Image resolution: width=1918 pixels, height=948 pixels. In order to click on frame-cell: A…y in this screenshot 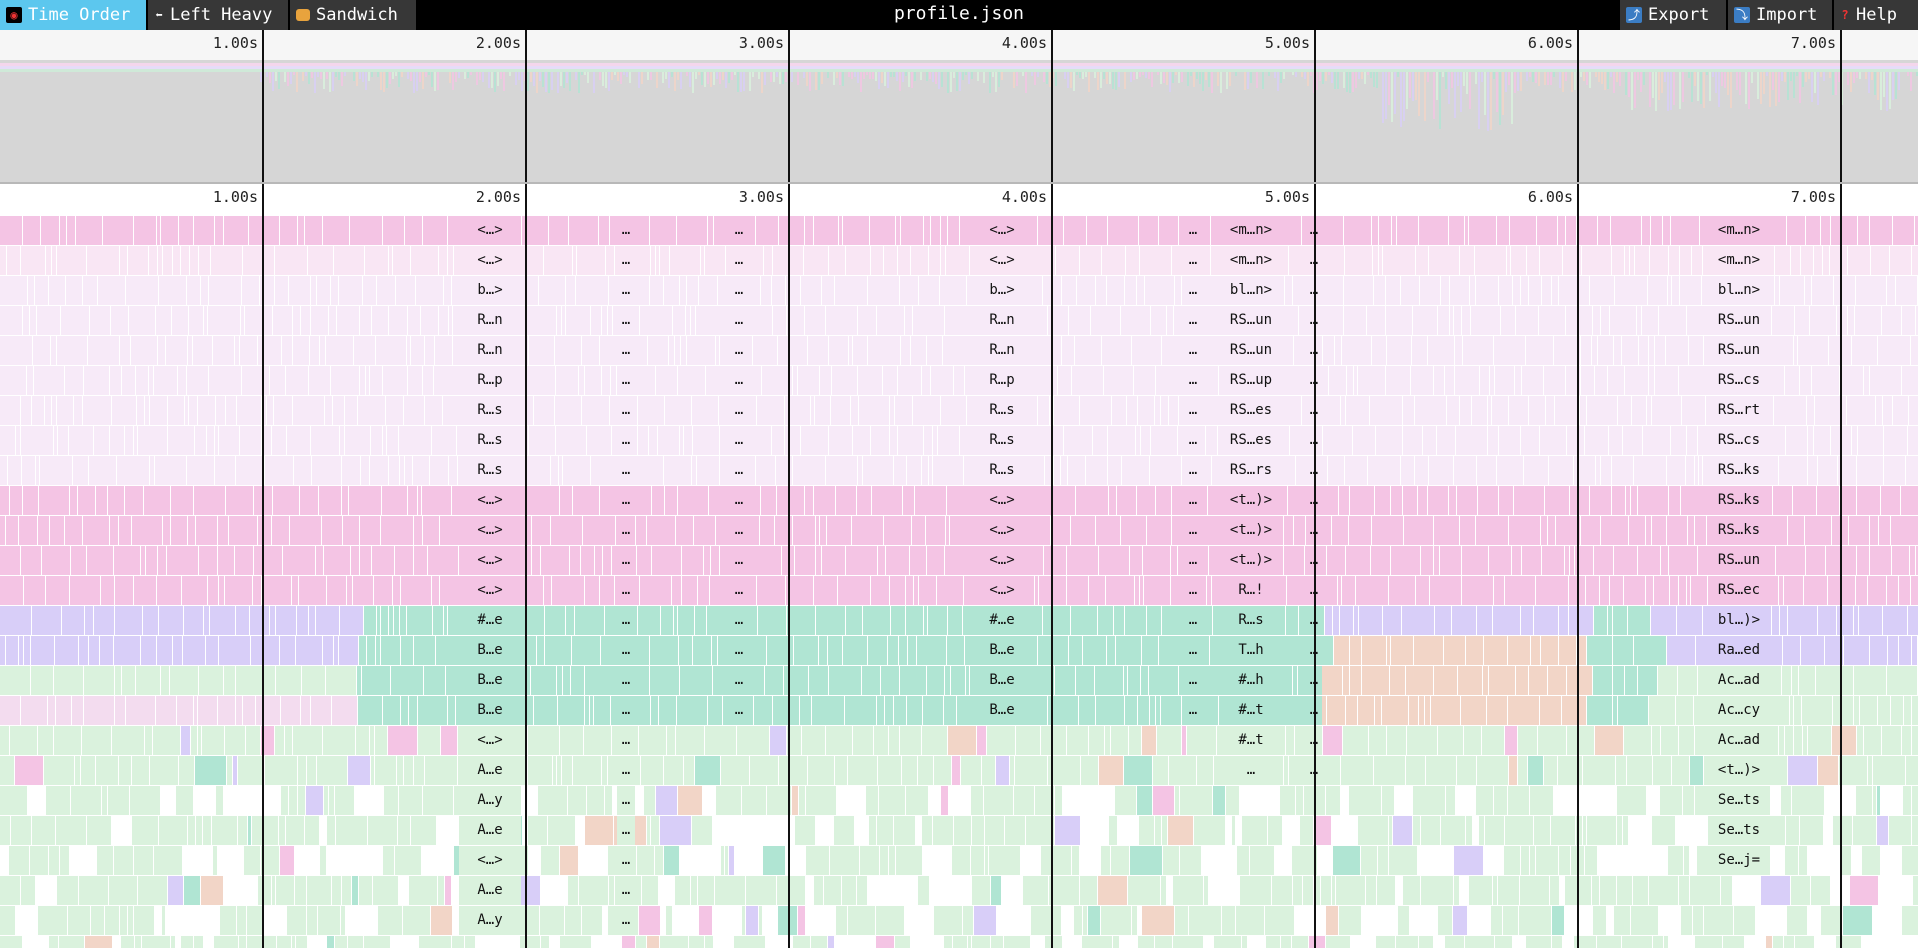, I will do `click(490, 920)`.